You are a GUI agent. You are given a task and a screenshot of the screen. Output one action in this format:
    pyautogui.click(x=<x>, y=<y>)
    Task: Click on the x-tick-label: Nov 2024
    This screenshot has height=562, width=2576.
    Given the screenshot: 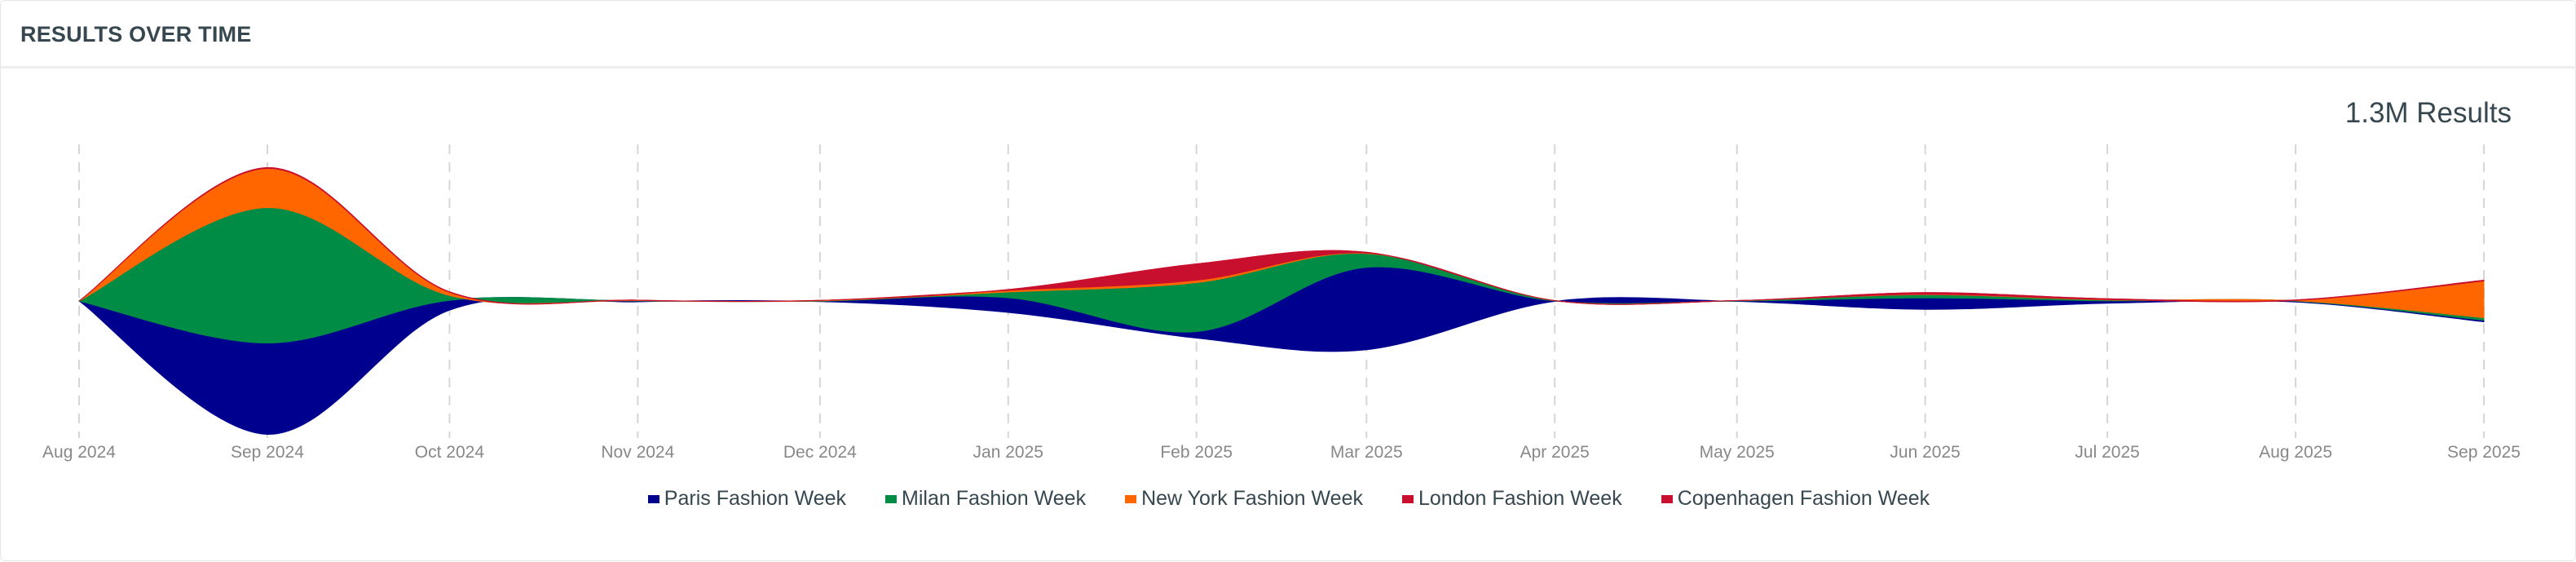 What is the action you would take?
    pyautogui.click(x=637, y=453)
    